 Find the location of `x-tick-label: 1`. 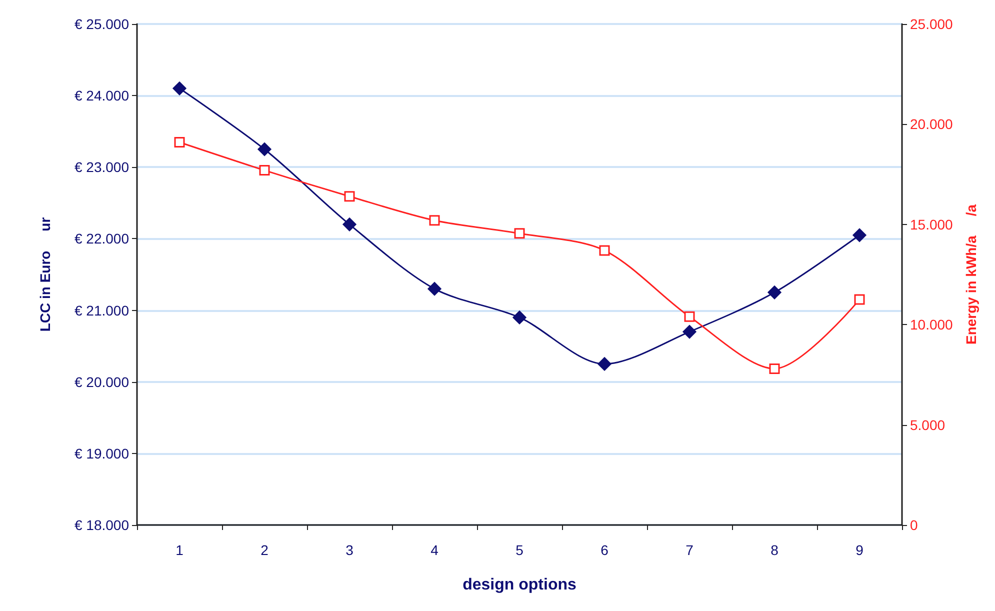

x-tick-label: 1 is located at coordinates (180, 550).